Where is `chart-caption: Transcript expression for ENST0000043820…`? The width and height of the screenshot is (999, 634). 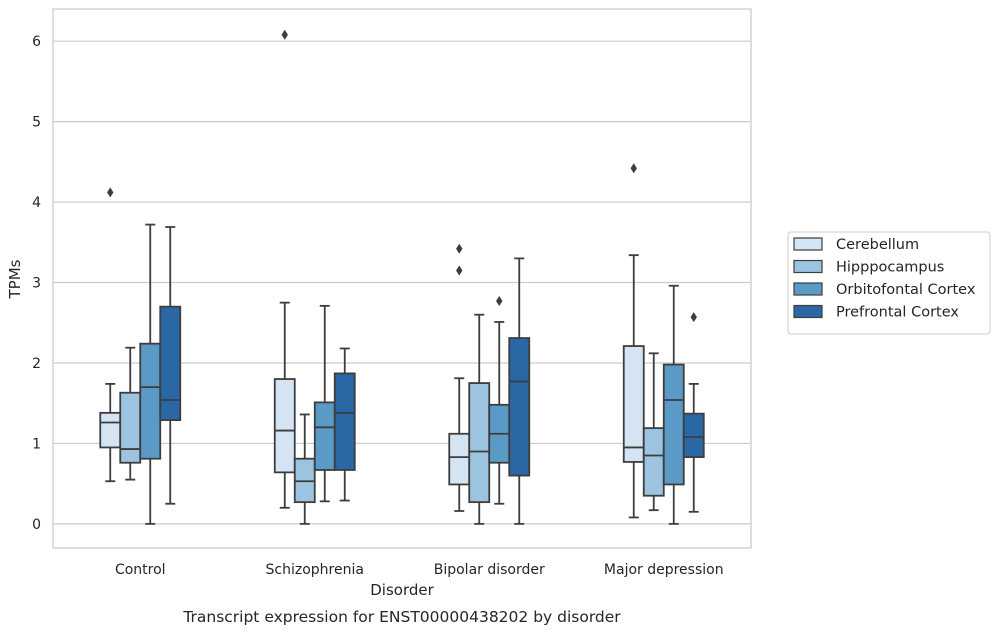 chart-caption: Transcript expression for ENST0000043820… is located at coordinates (401, 617).